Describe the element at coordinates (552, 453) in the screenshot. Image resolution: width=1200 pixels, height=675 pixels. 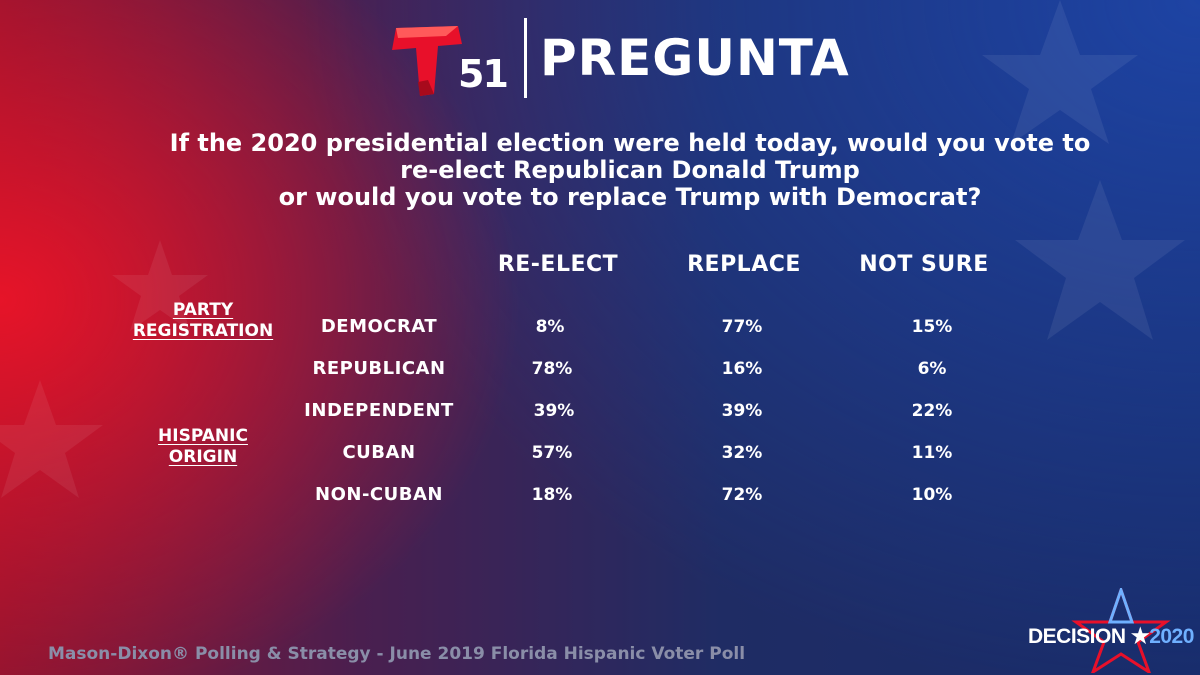
I see `cell-cuban-re-elect: 57%` at that location.